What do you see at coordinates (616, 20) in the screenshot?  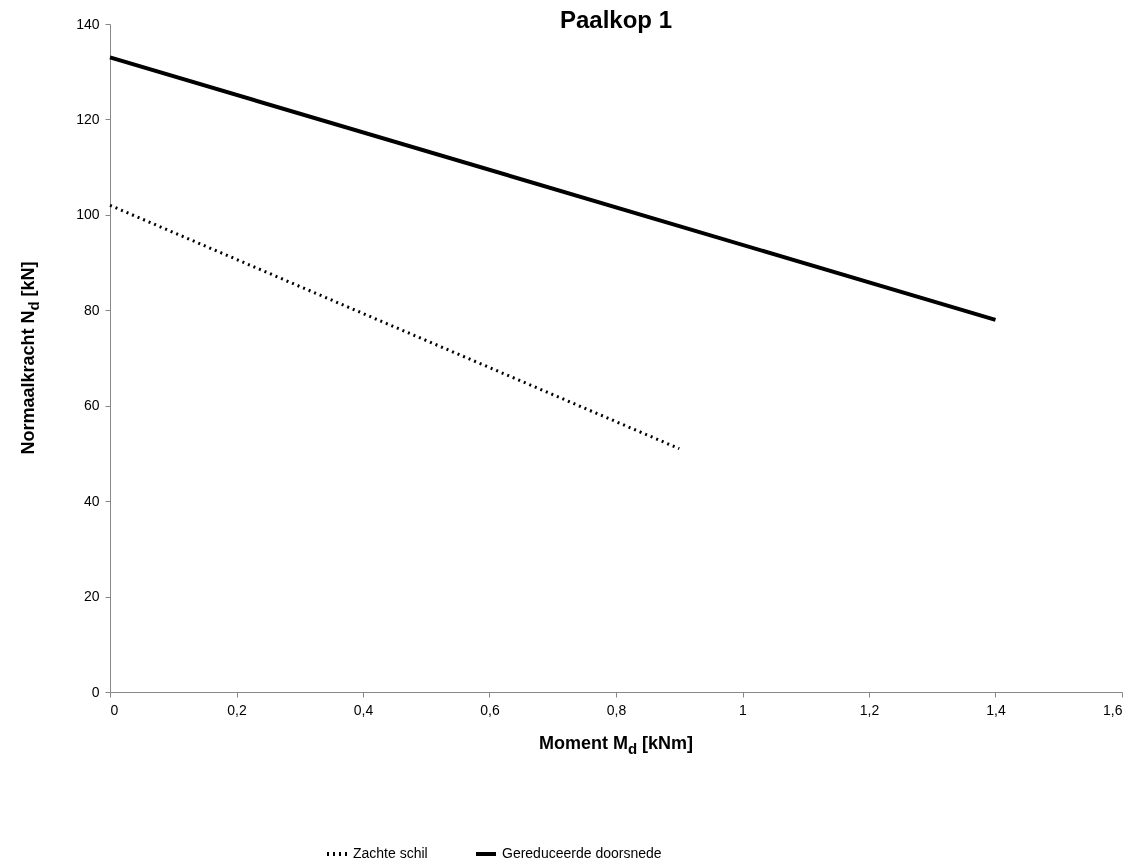 I see `chart-title: Paalkop 1` at bounding box center [616, 20].